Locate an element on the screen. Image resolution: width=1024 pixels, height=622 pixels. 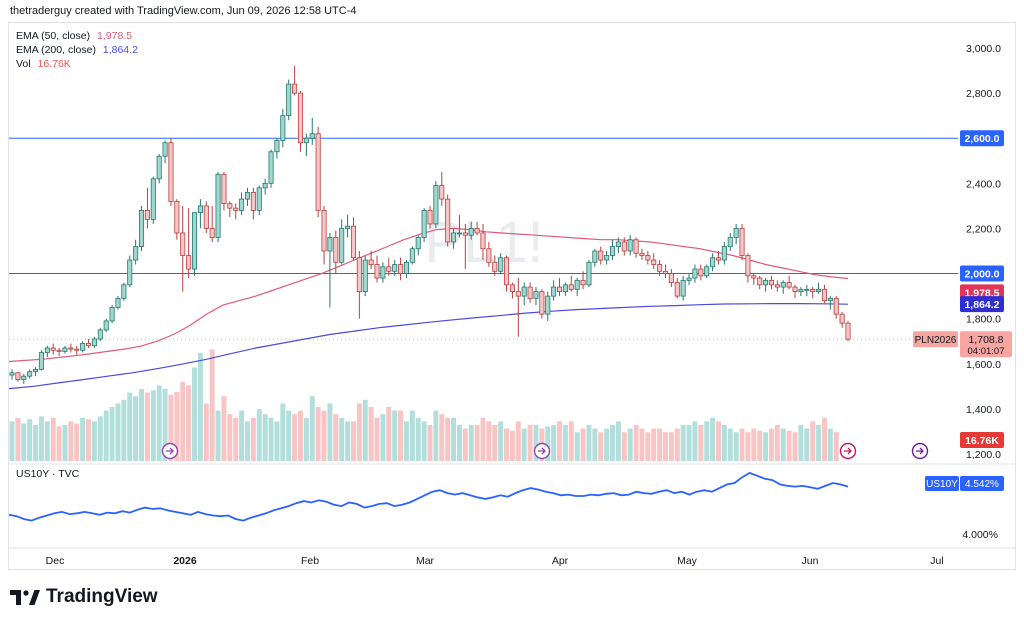
legend-ema200-value: 1,864.2 is located at coordinates (120, 50).